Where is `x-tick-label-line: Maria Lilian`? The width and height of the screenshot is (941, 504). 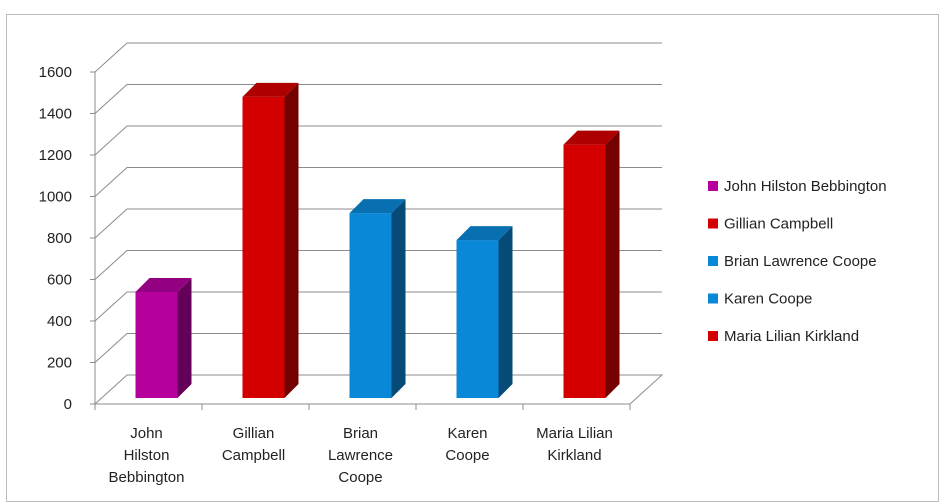
x-tick-label-line: Maria Lilian is located at coordinates (574, 433).